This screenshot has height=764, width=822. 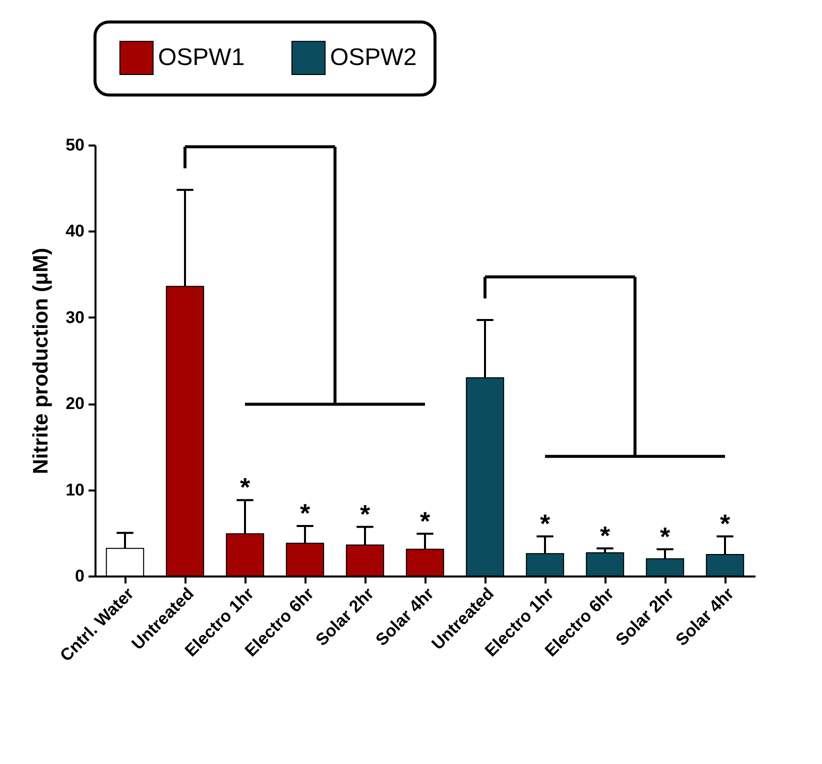 What do you see at coordinates (75, 490) in the screenshot?
I see `y-tick-label: 10` at bounding box center [75, 490].